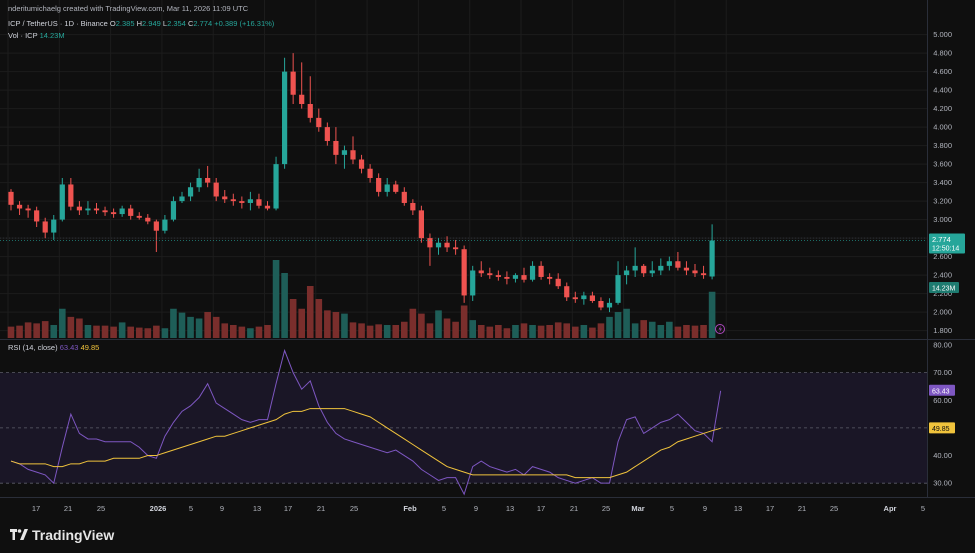  Describe the element at coordinates (947, 243) in the screenshot. I see `last-price-tag` at that location.